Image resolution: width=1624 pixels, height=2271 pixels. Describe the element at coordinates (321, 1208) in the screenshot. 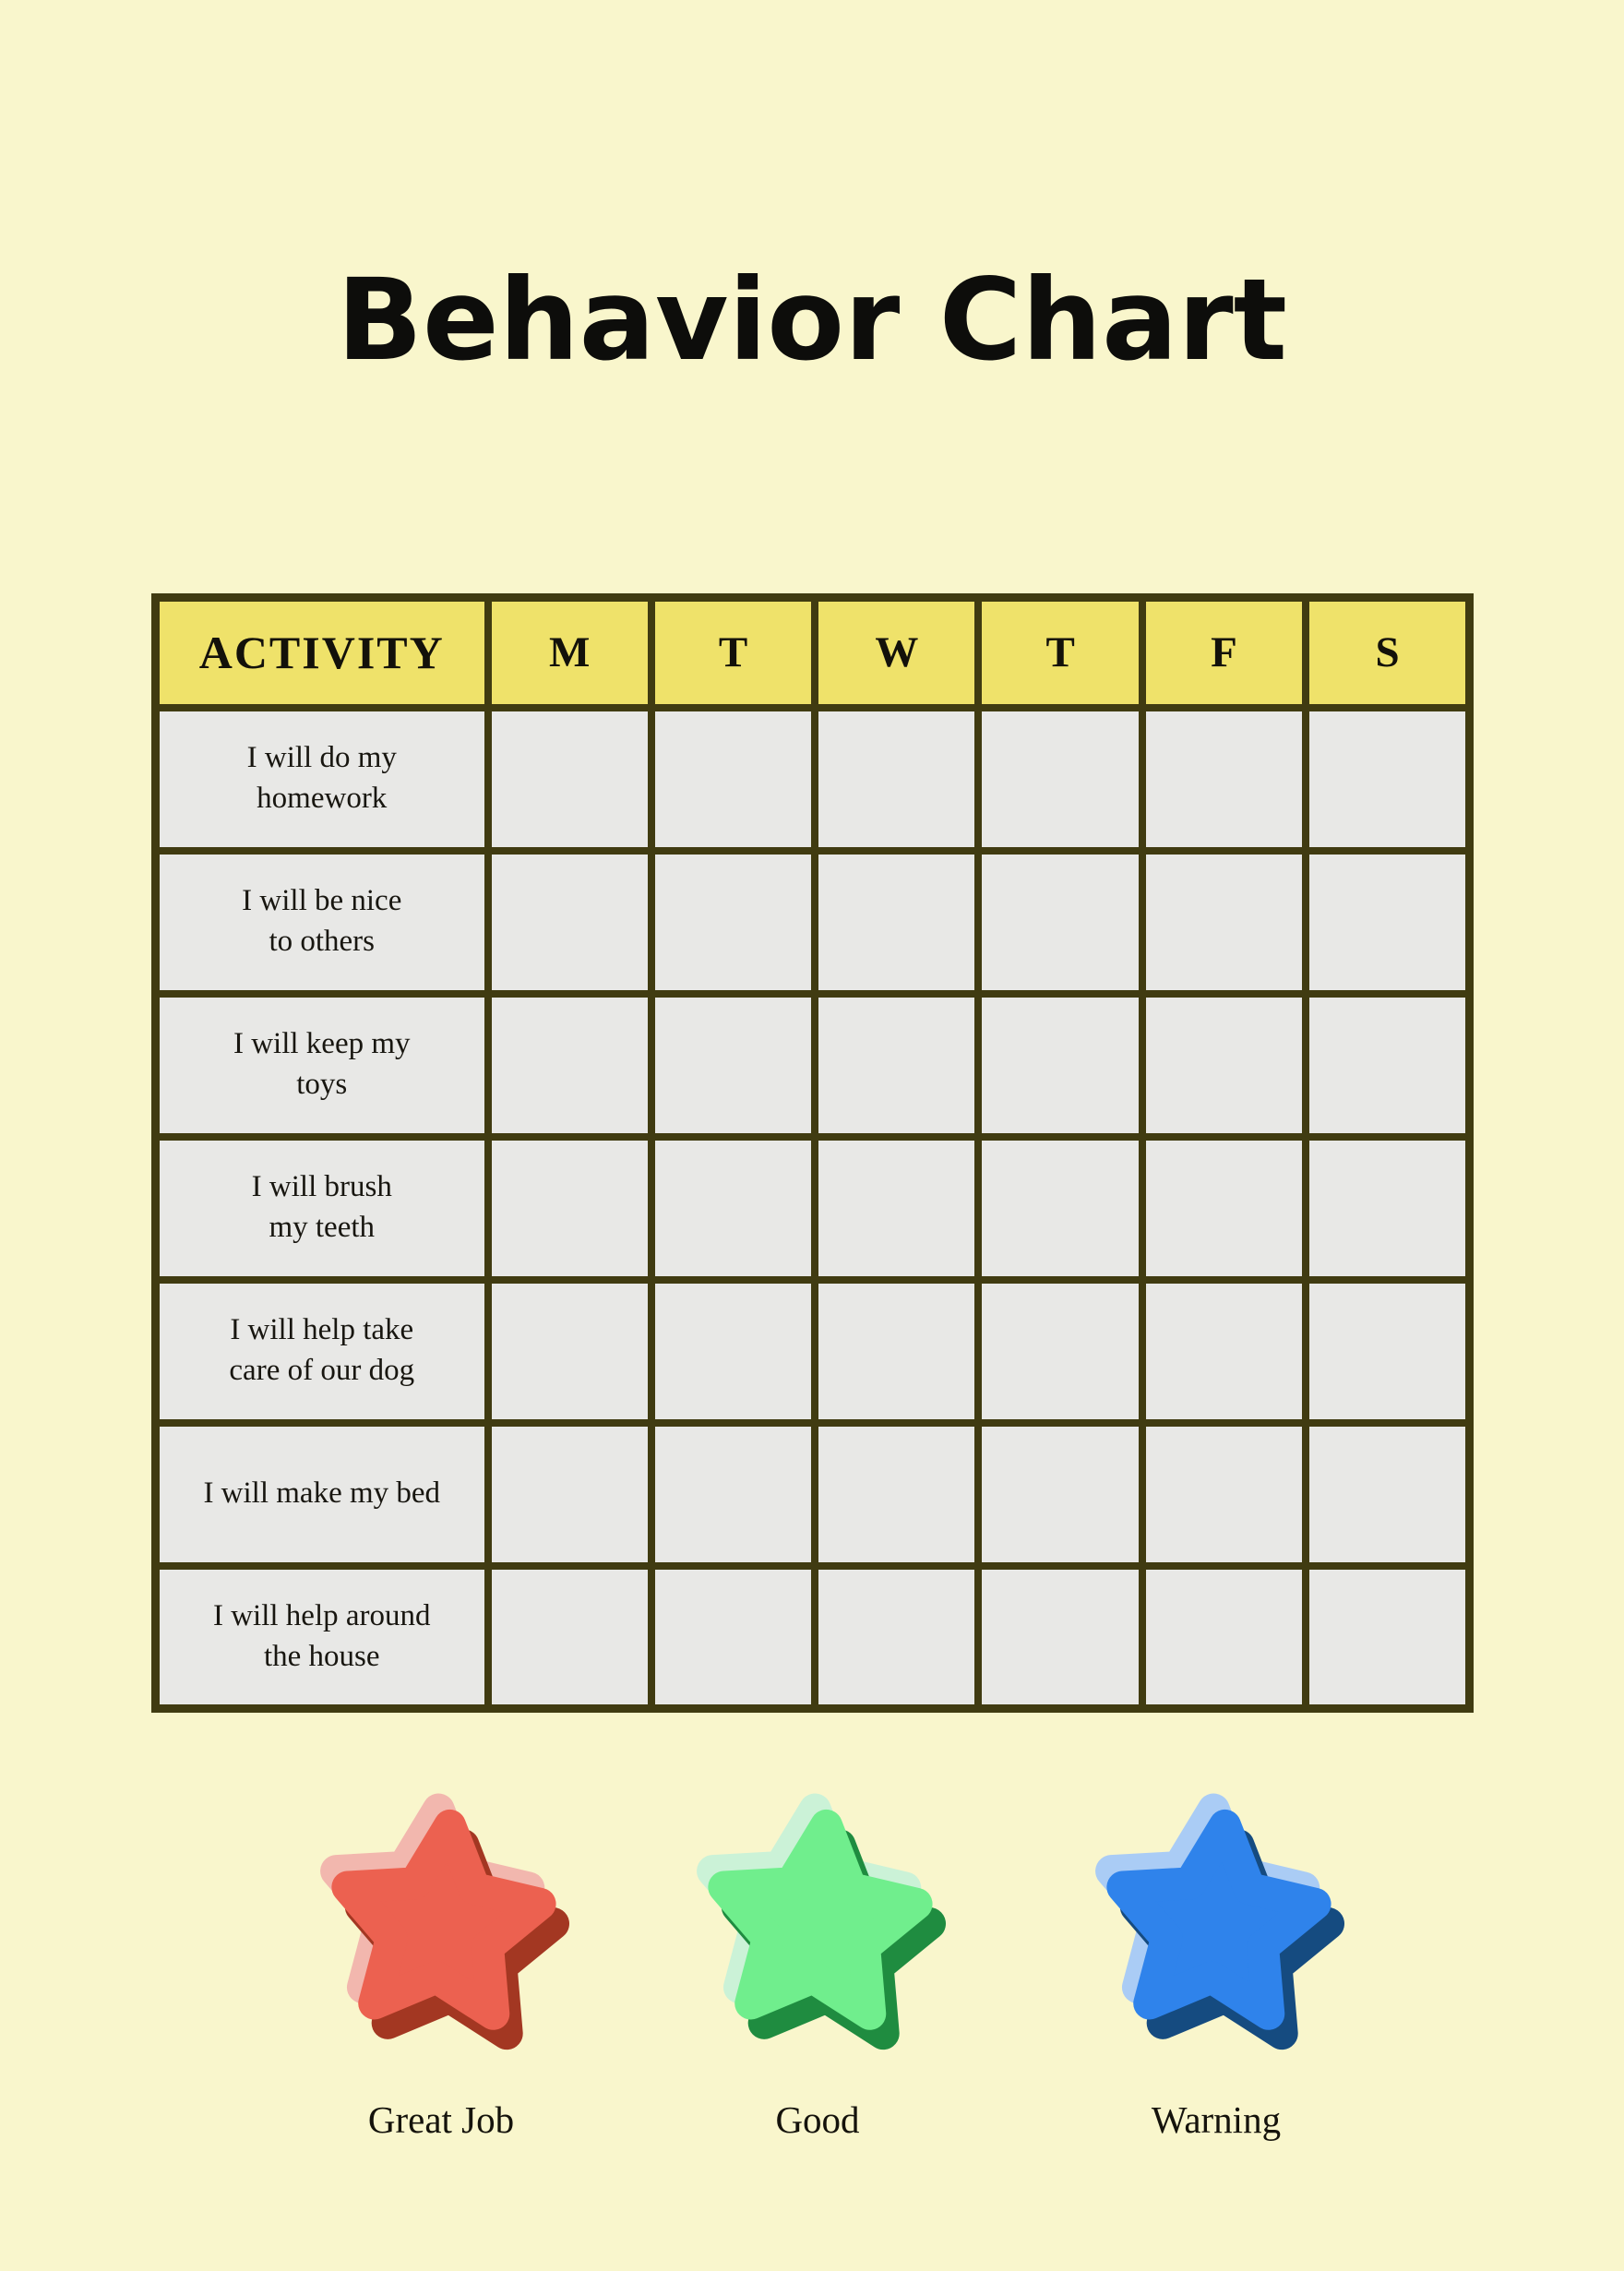

I see `activity-label: I will brush my teeth` at that location.